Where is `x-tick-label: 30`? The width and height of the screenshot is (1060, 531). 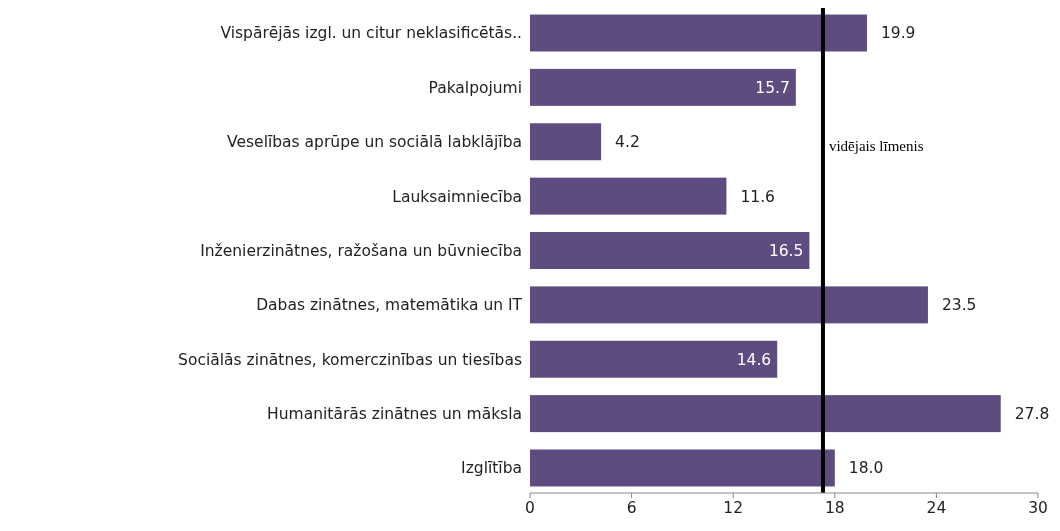
x-tick-label: 30 is located at coordinates (1038, 508).